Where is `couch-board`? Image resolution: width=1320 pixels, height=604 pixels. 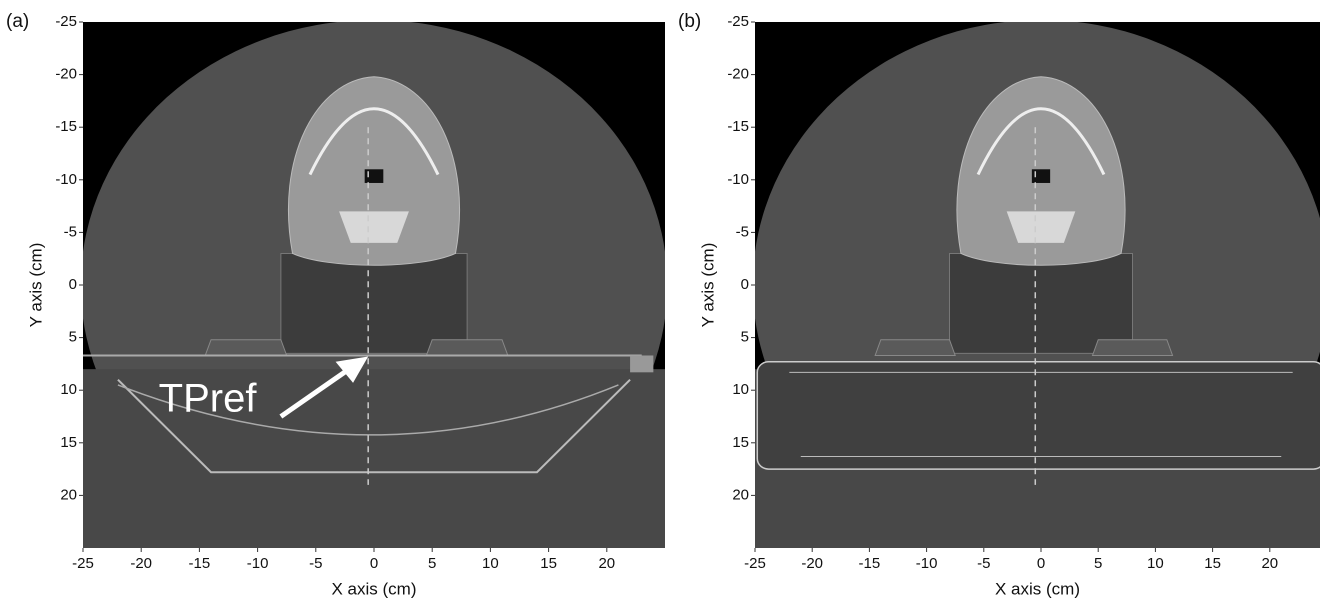 couch-board is located at coordinates (1038, 415).